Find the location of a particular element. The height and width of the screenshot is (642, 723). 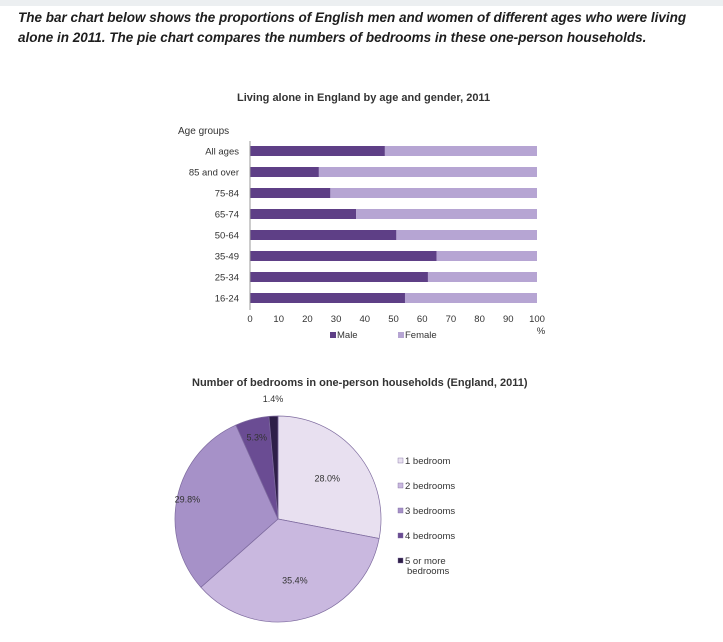

category-label: 85 and over is located at coordinates (214, 173).